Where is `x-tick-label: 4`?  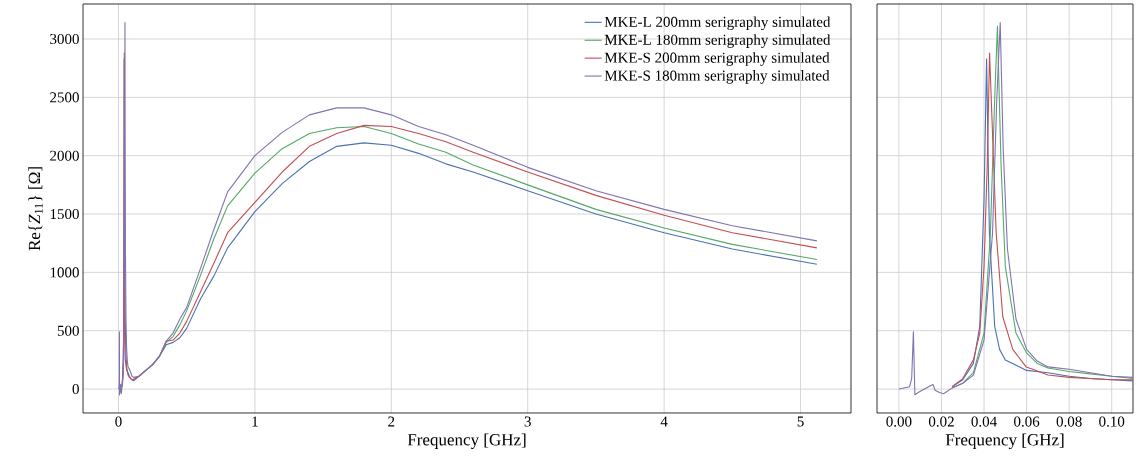
x-tick-label: 4 is located at coordinates (664, 421).